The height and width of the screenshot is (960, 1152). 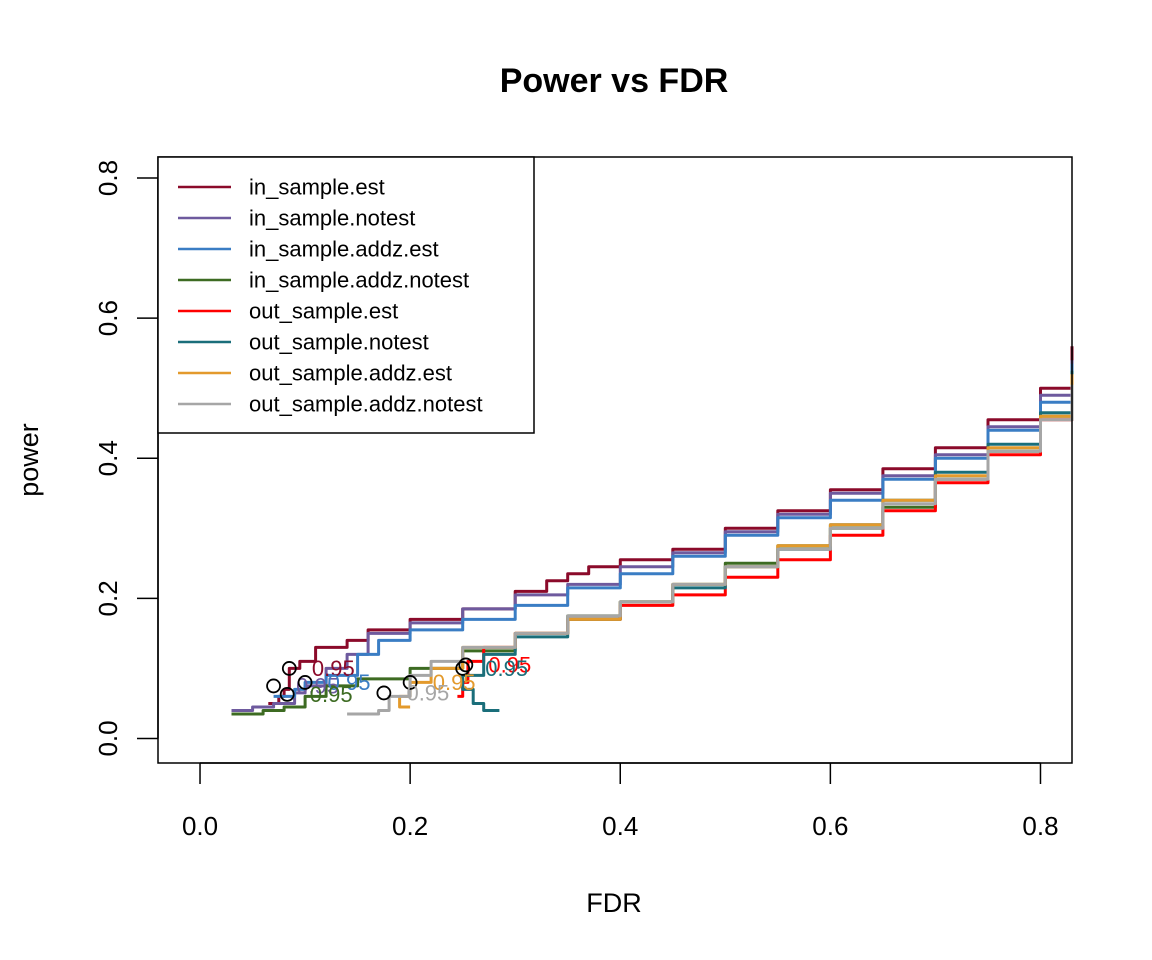 I want to click on x-tick-label: 0.6, so click(x=830, y=826).